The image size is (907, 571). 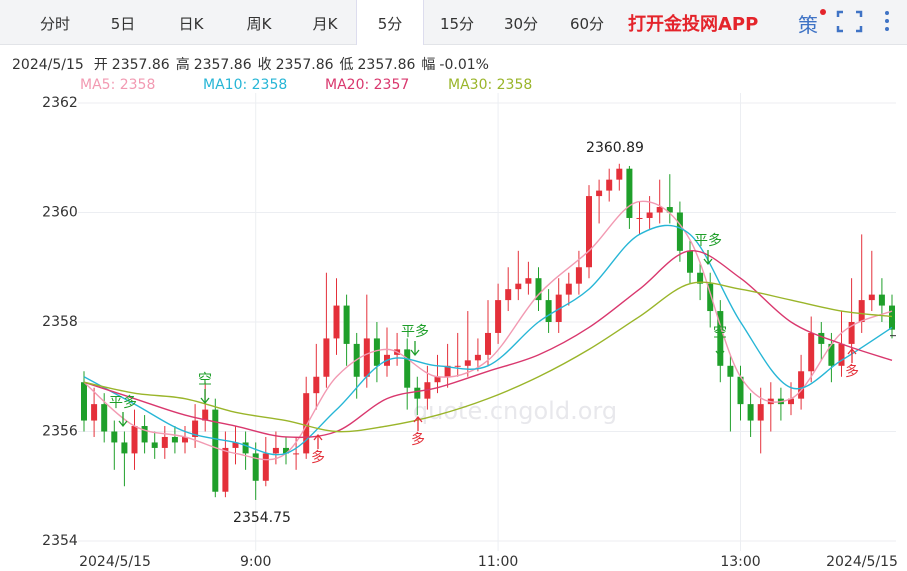 What do you see at coordinates (720, 333) in the screenshot?
I see `annotation: 空` at bounding box center [720, 333].